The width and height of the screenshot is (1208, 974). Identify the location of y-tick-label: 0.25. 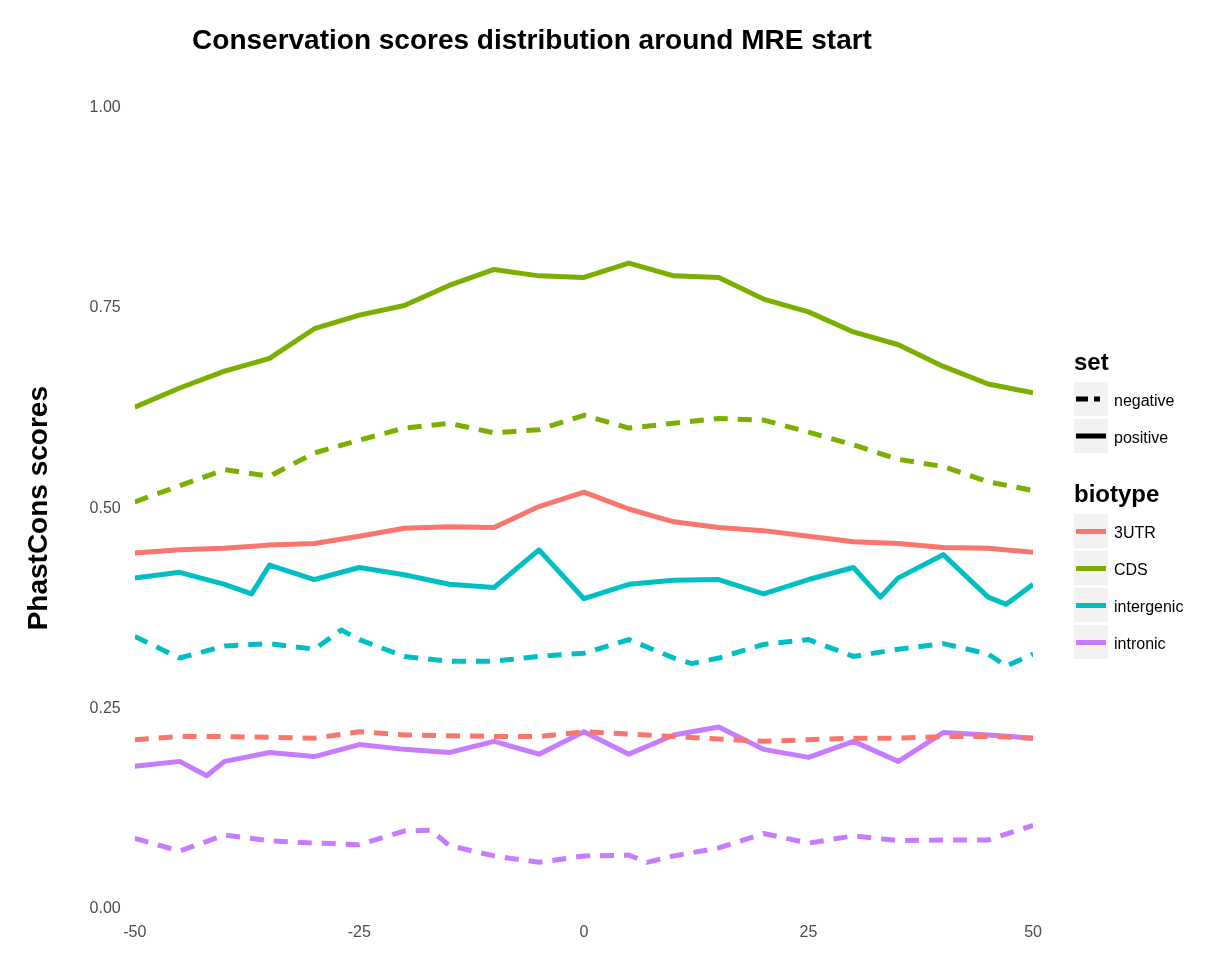
(105, 707).